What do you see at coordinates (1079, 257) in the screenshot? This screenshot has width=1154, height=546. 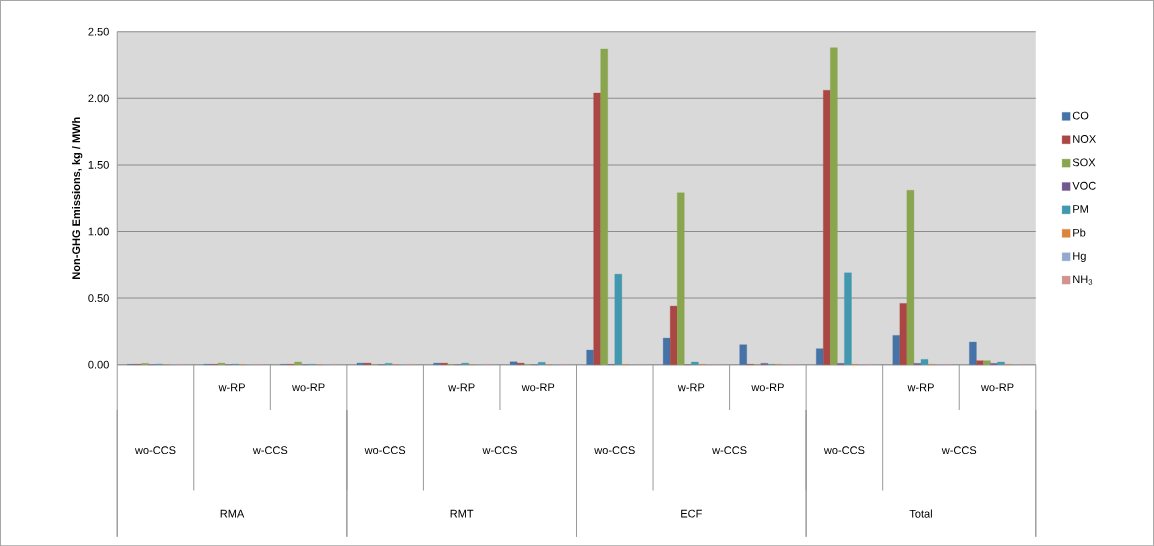 I see `legend-label: Hg` at bounding box center [1079, 257].